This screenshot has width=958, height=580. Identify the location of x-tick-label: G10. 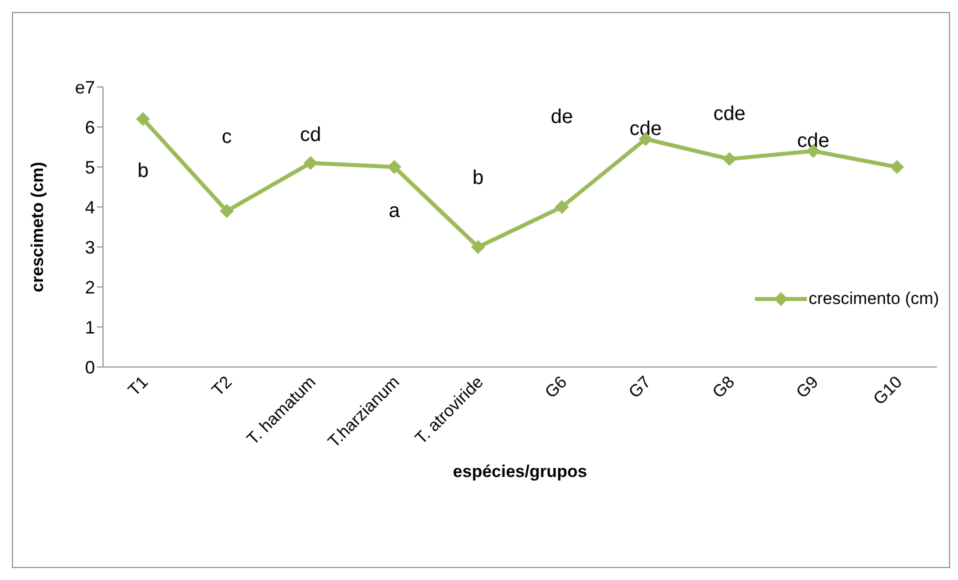
(888, 390).